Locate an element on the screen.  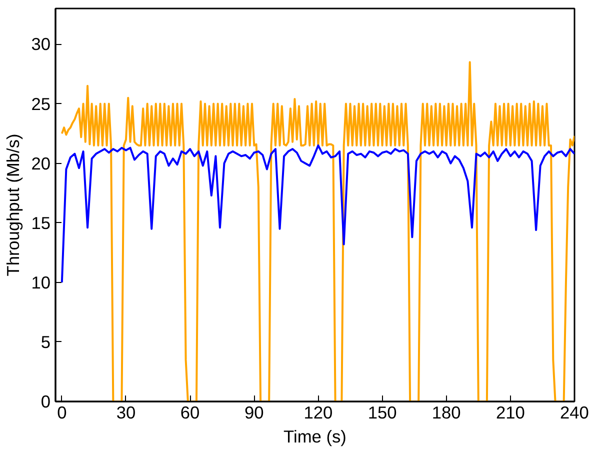
y-tick-label: 10 is located at coordinates (41, 282).